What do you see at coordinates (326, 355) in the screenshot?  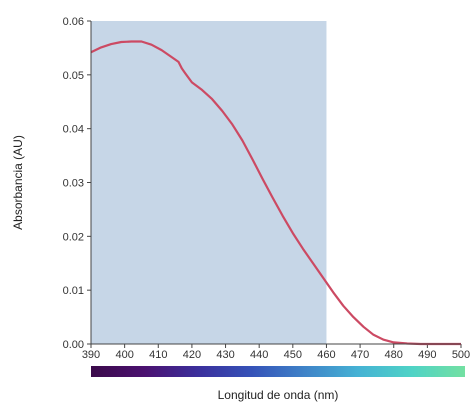 I see `x-tick-label: 460` at bounding box center [326, 355].